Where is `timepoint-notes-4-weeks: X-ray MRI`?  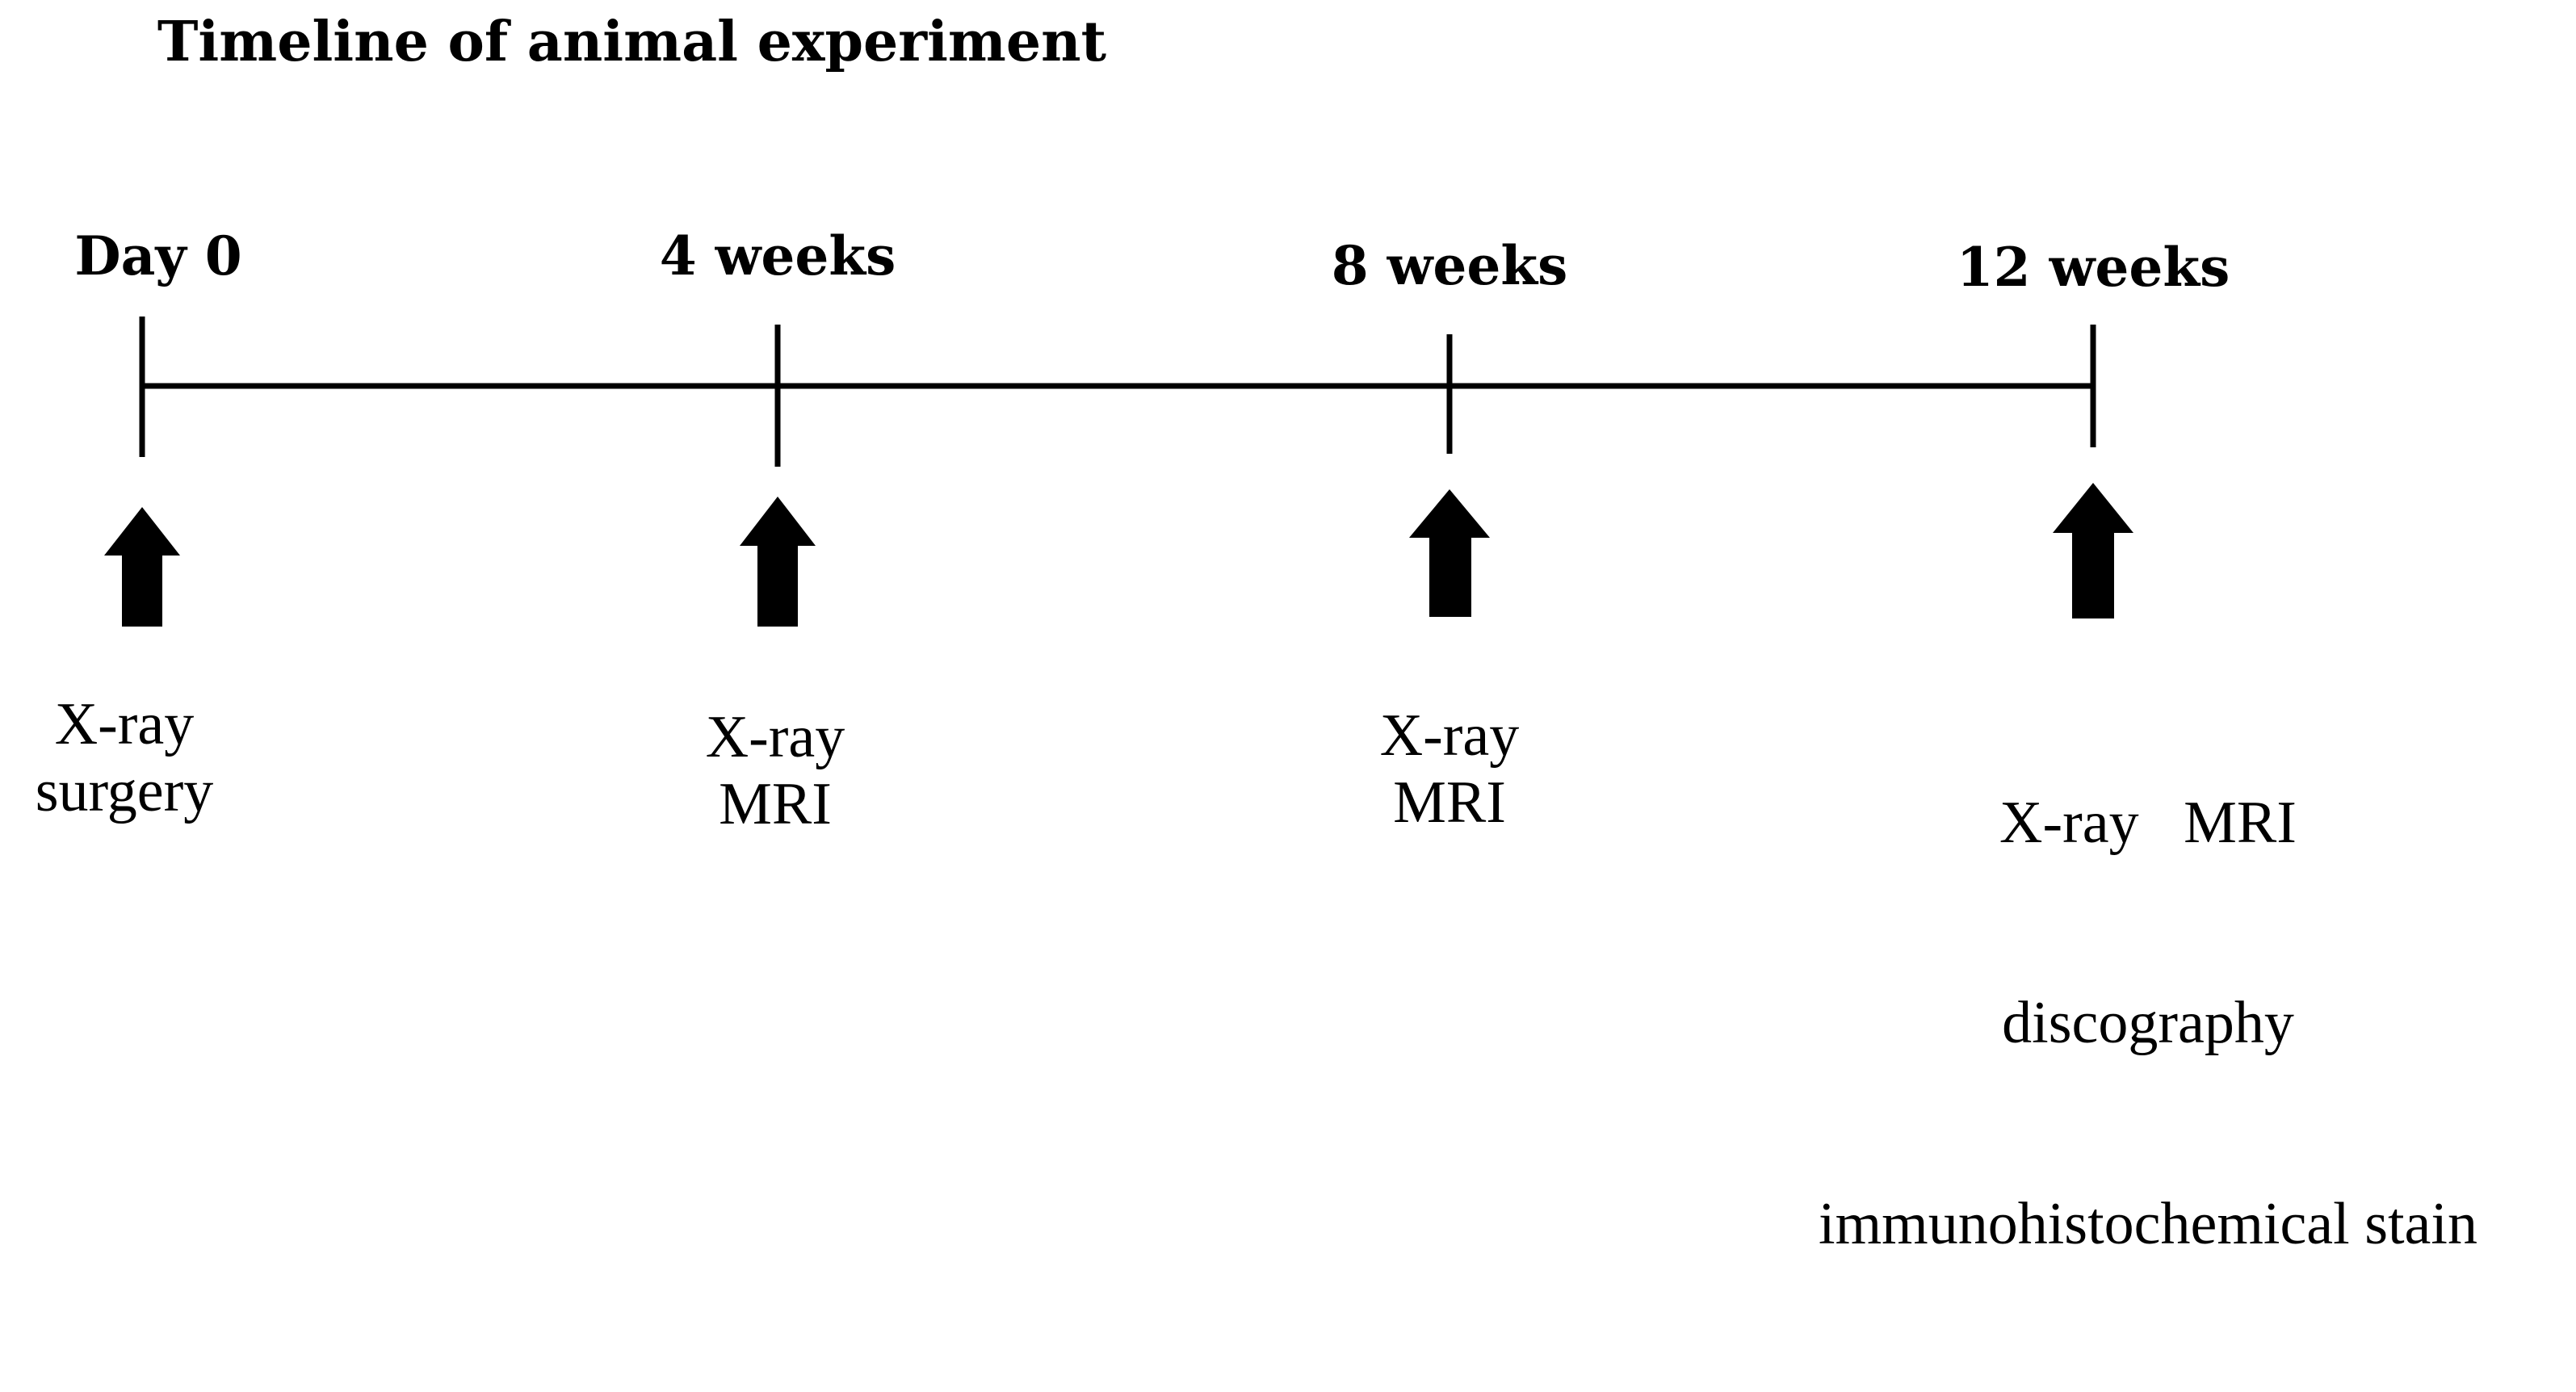
timepoint-notes-4-weeks: X-ray MRI is located at coordinates (775, 771).